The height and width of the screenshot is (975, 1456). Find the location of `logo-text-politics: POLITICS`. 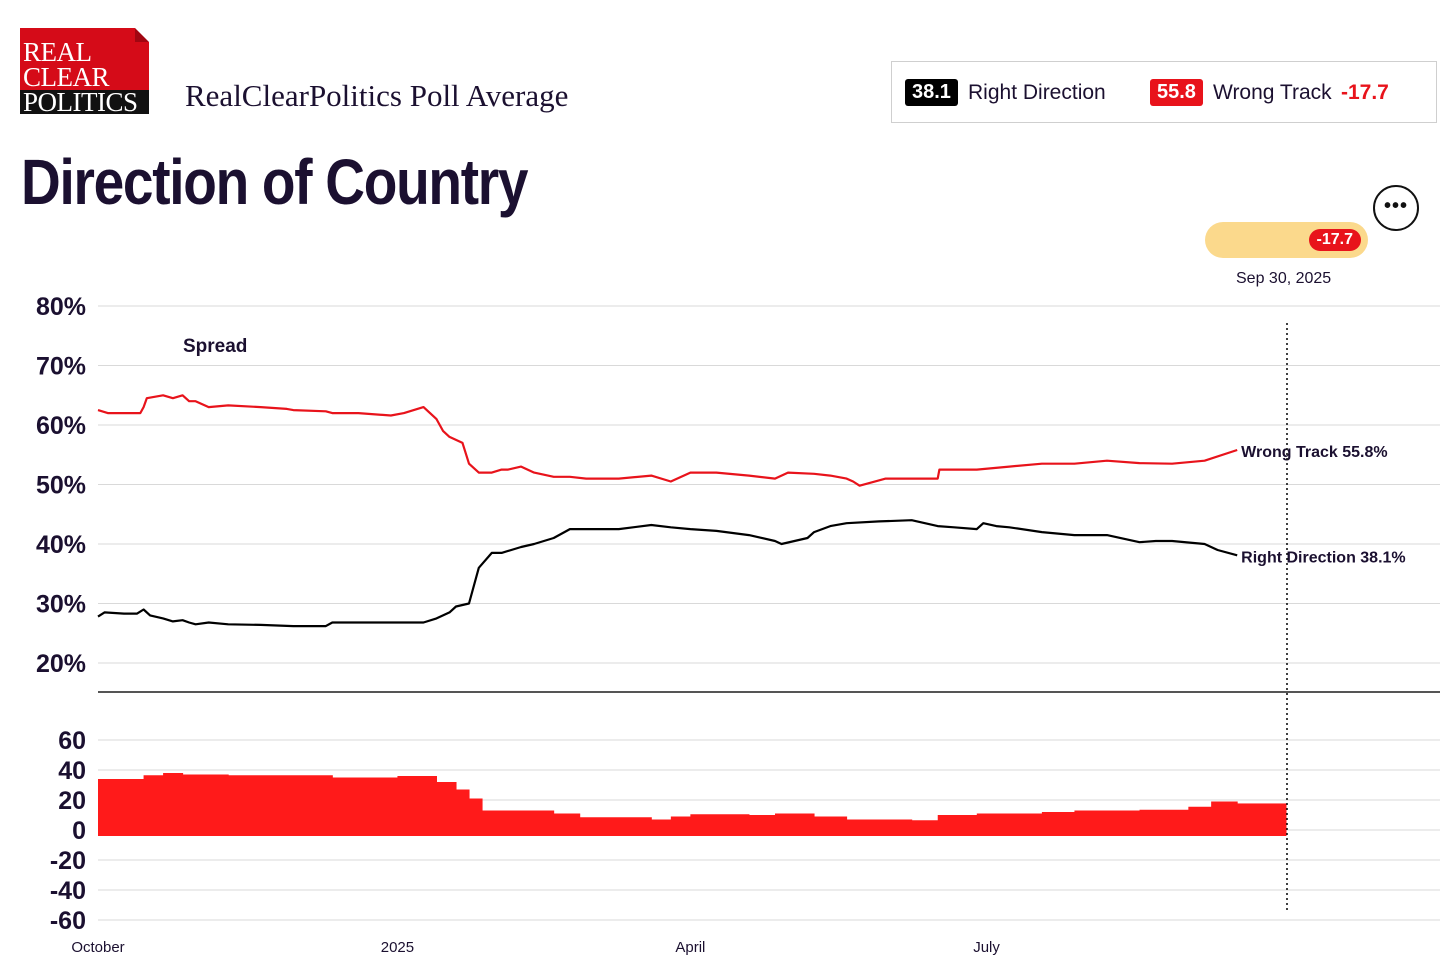

logo-text-politics: POLITICS is located at coordinates (84, 102).